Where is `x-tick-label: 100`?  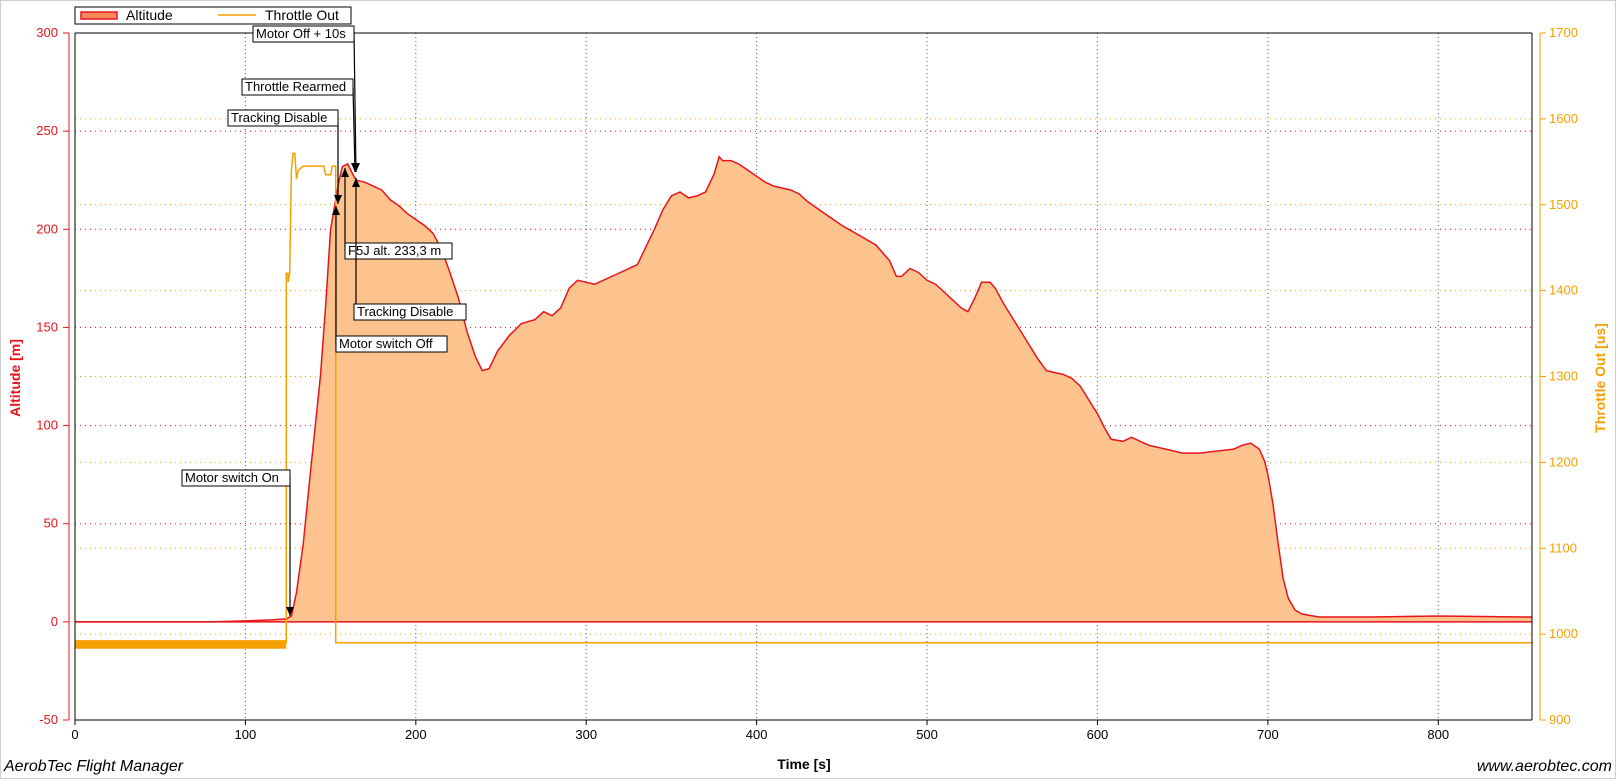 x-tick-label: 100 is located at coordinates (246, 734).